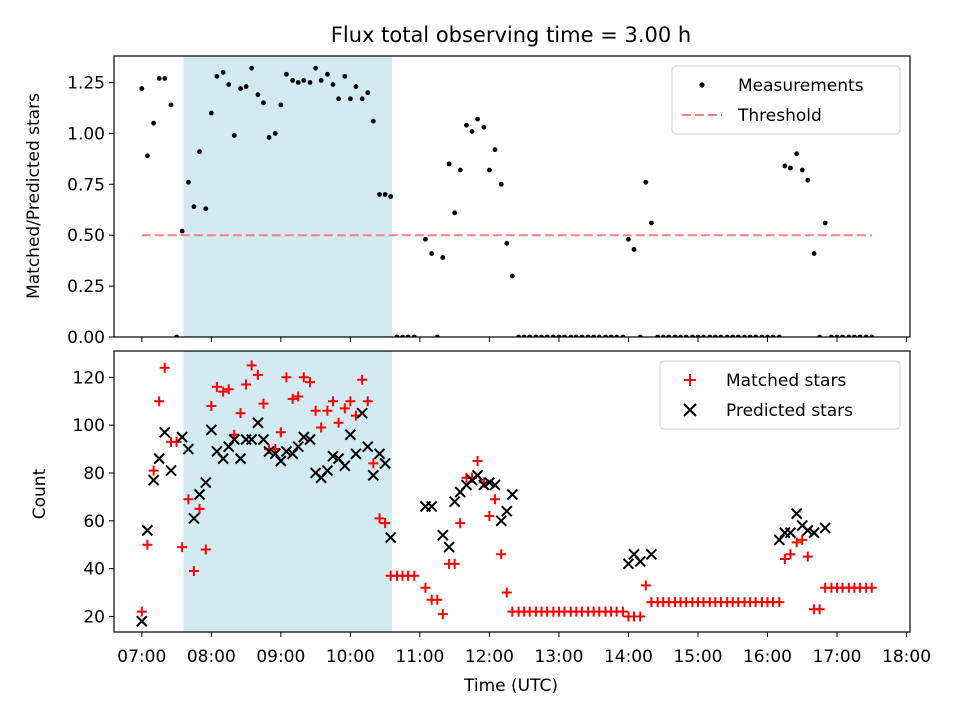 The width and height of the screenshot is (960, 725). I want to click on legend-box, so click(786, 100).